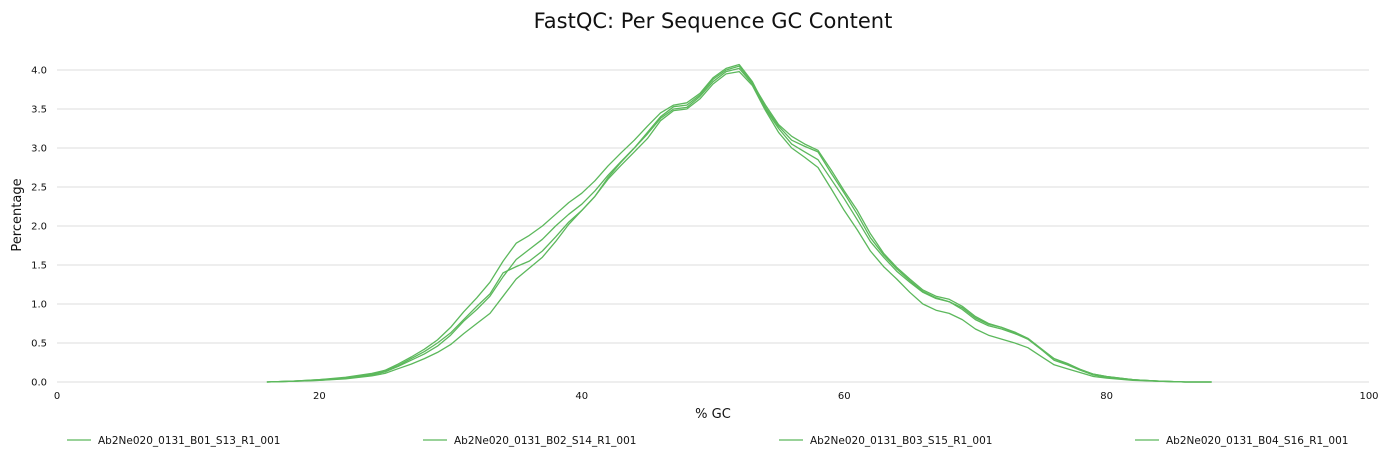  I want to click on y-axis-label: Percentage, so click(17, 214).